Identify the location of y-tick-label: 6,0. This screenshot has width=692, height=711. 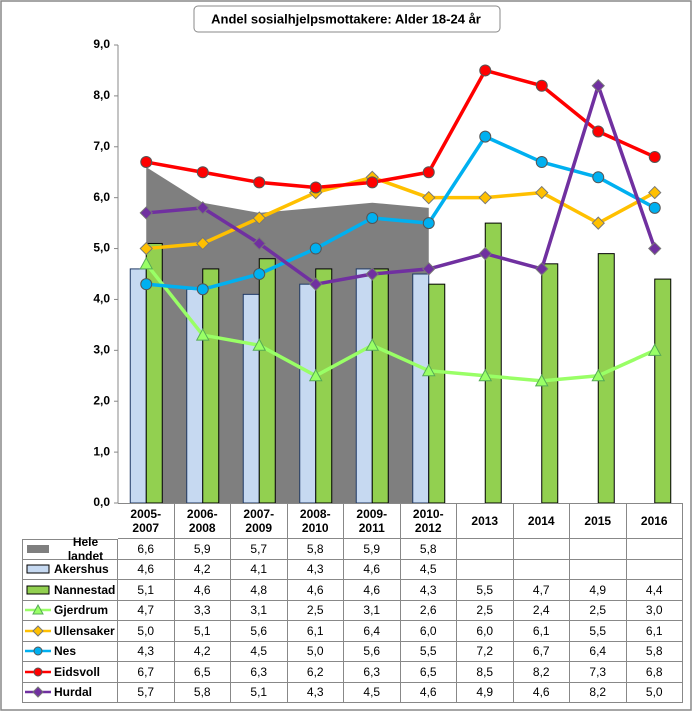
(101, 197).